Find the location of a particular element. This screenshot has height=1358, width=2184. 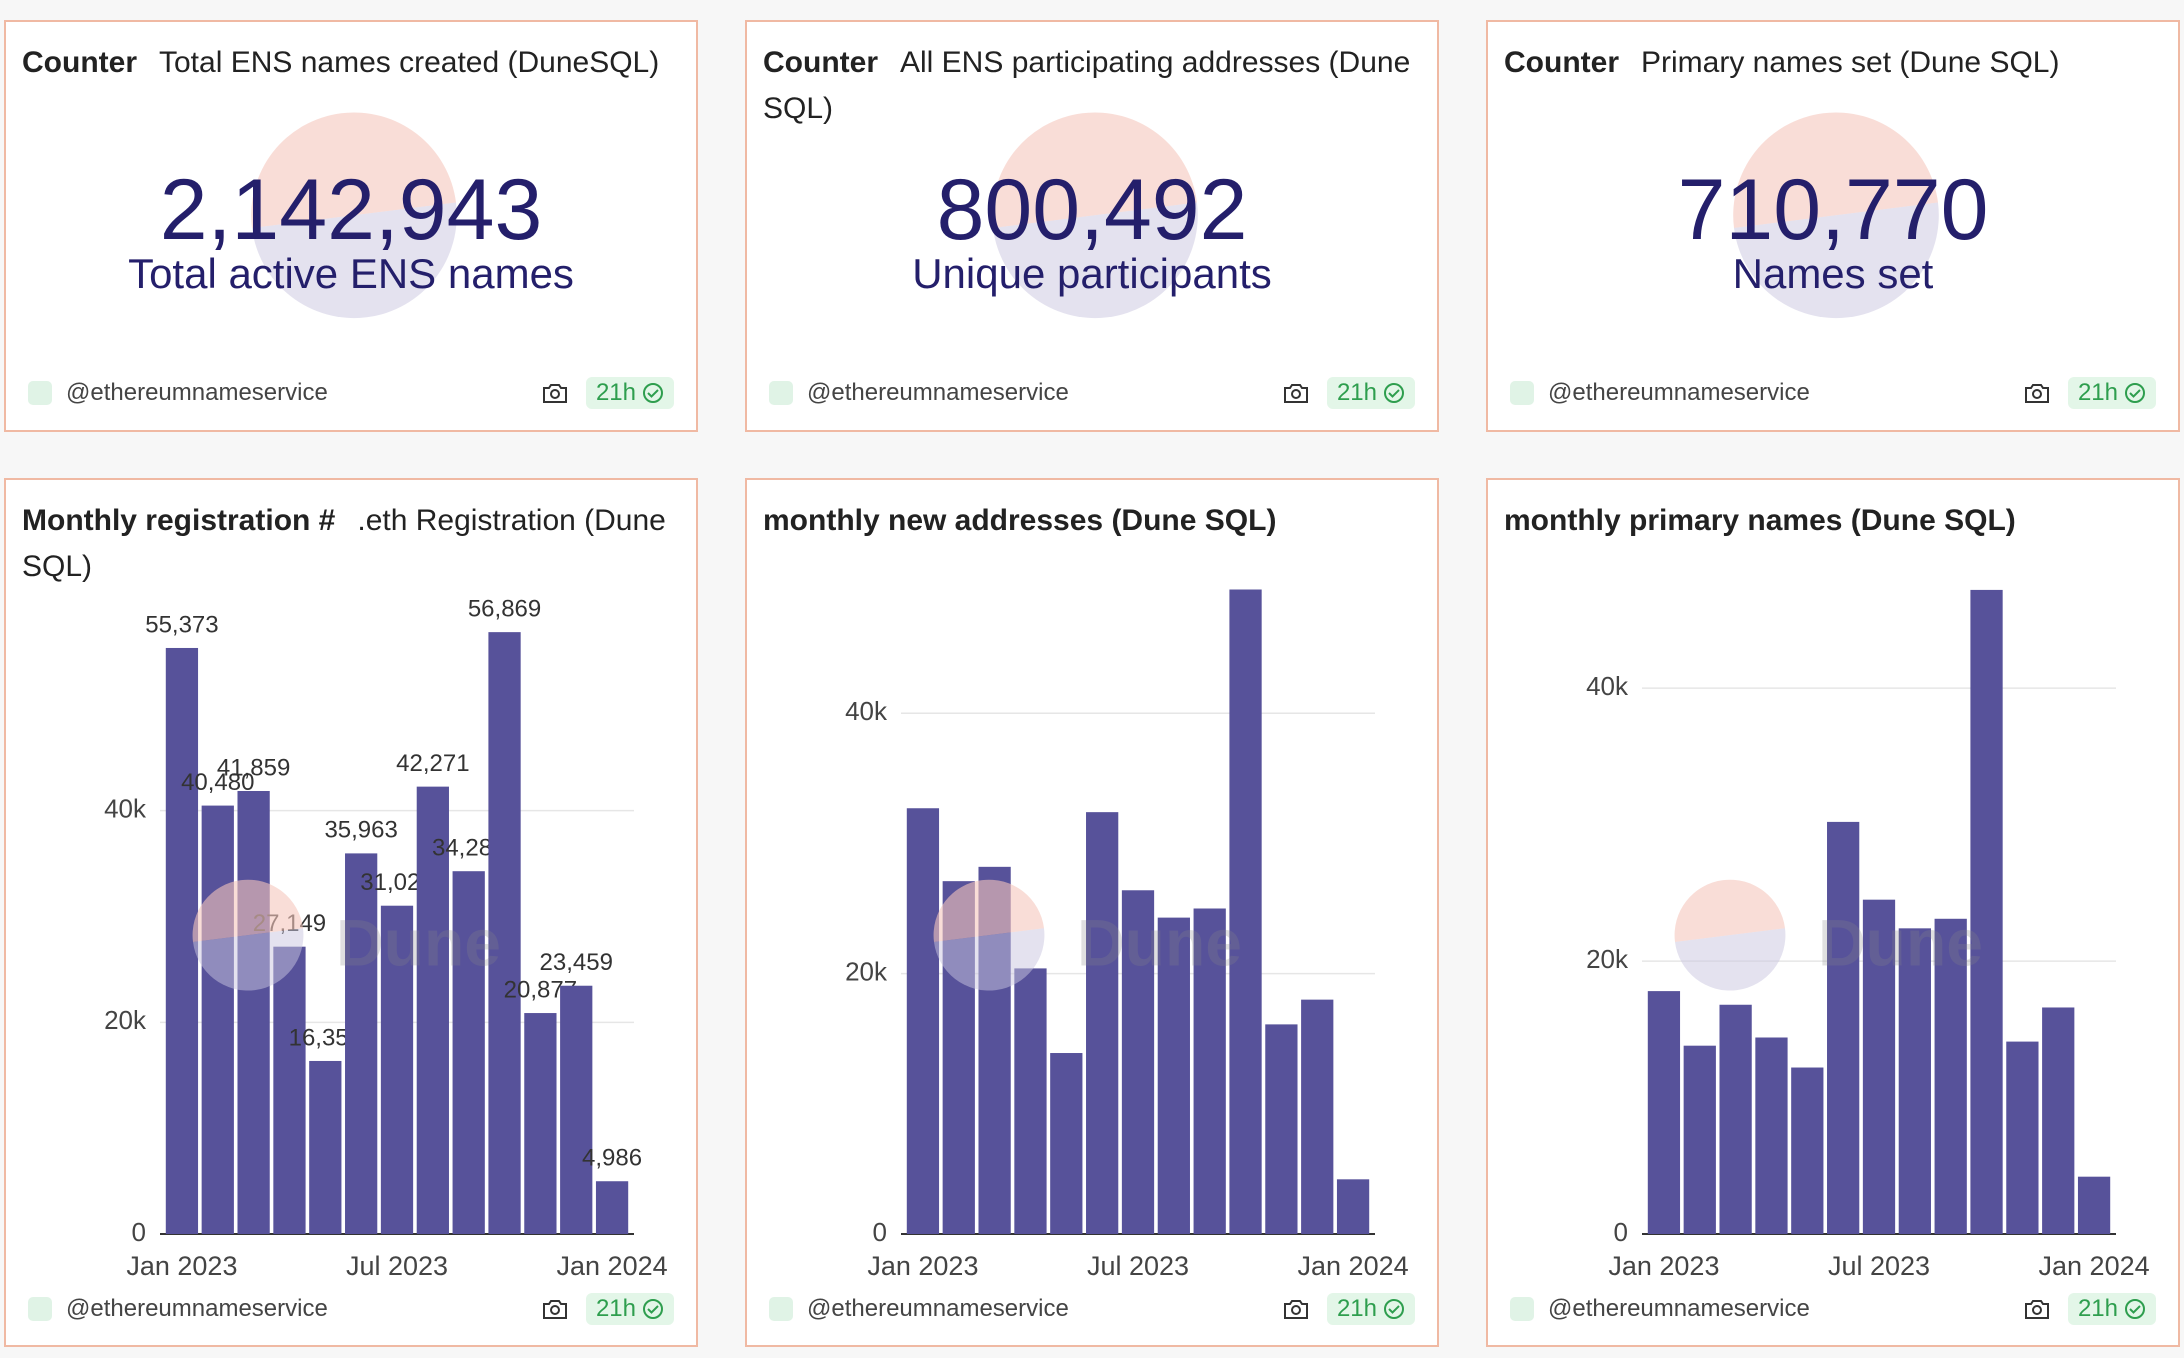

data-label: 41,859 is located at coordinates (253, 767).